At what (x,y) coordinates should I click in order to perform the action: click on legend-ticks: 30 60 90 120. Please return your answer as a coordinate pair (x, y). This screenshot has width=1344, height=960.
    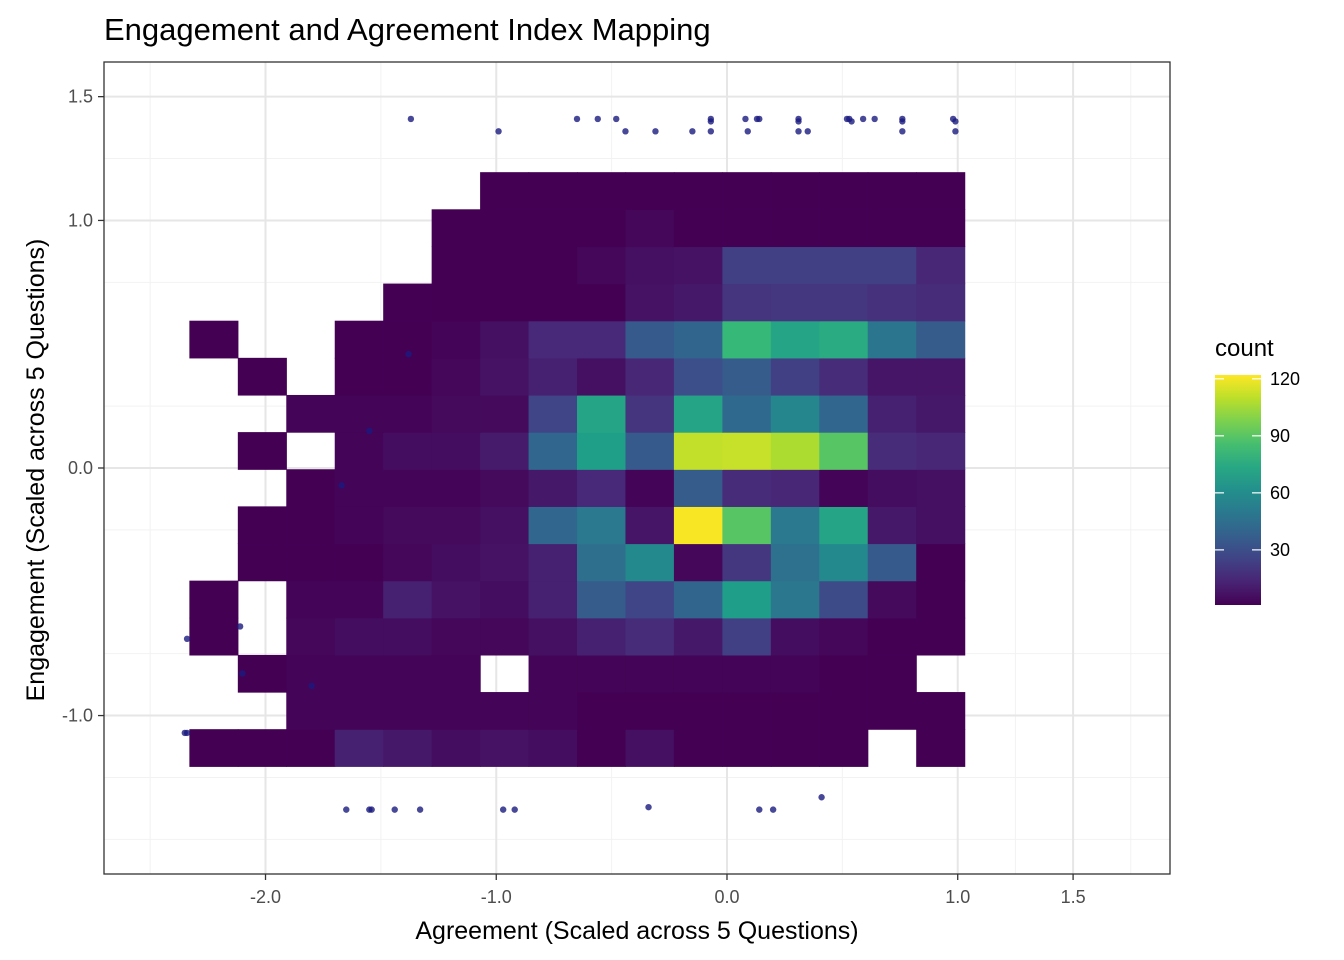
    Looking at the image, I should click on (1257, 464).